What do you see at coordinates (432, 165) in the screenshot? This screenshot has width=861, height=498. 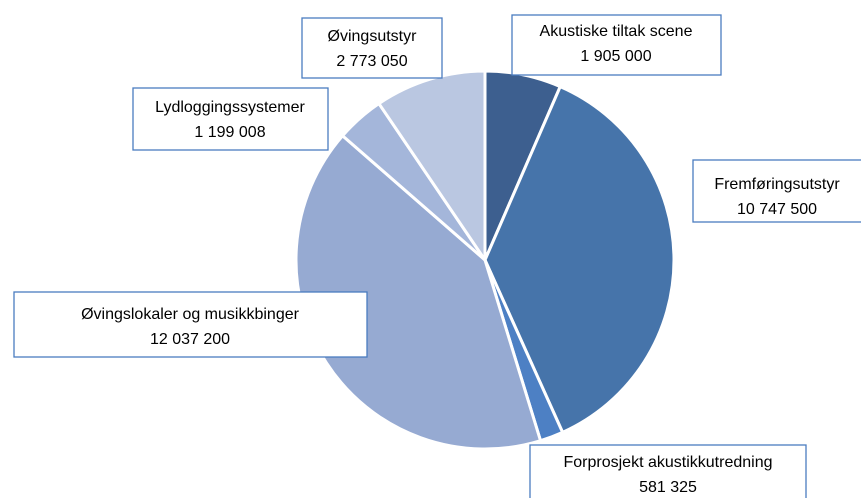 I see `pie-slice` at bounding box center [432, 165].